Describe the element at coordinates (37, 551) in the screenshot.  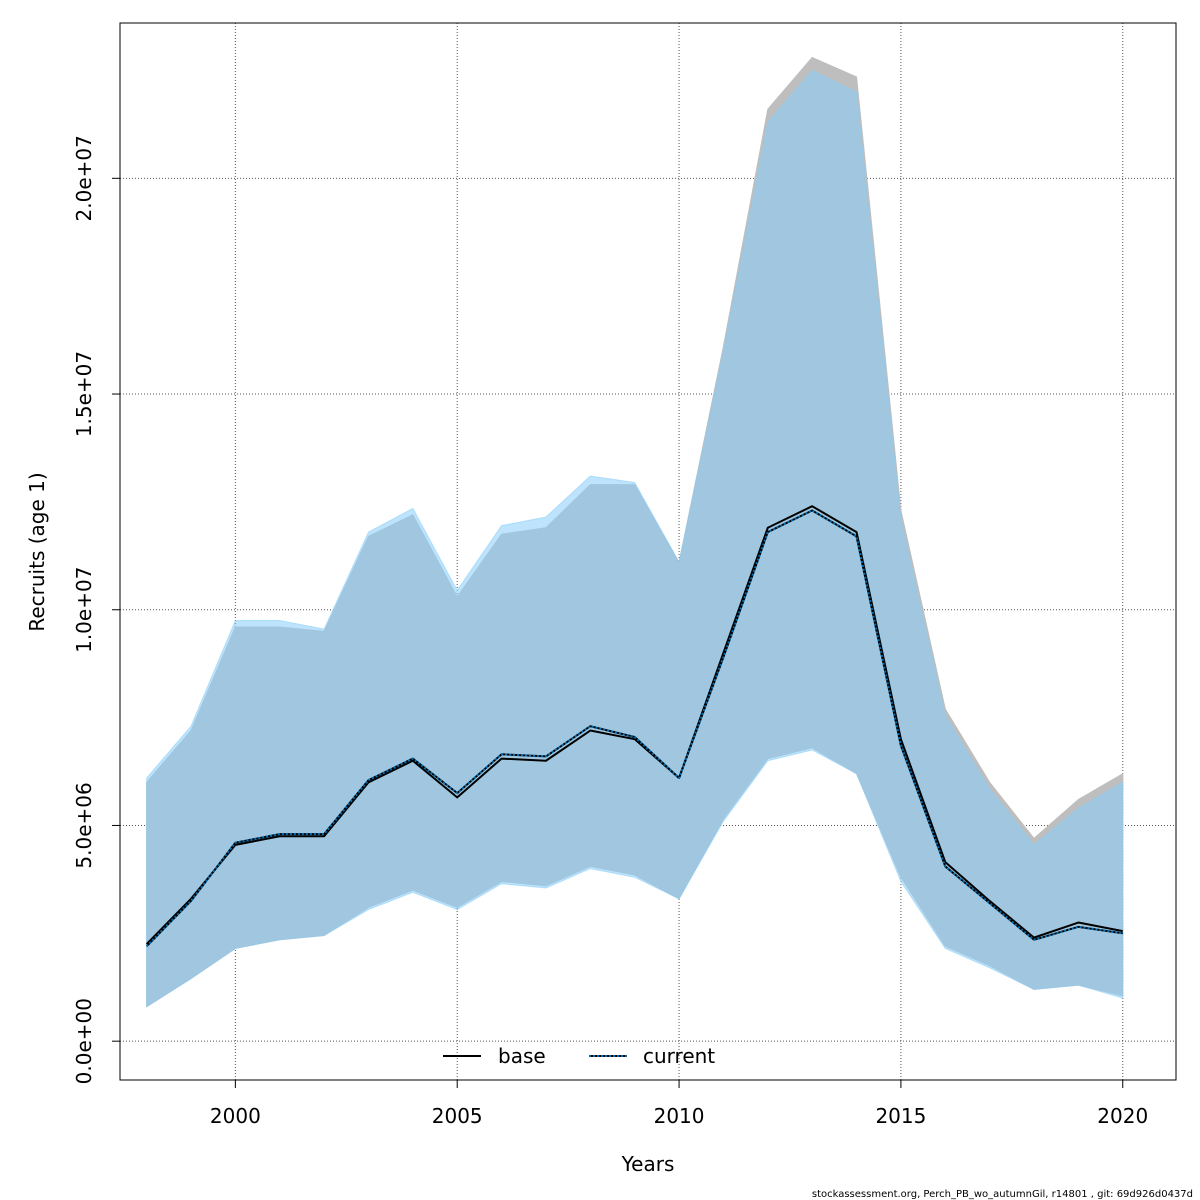
I see `y-axis-title: Recruits (age 1)` at that location.